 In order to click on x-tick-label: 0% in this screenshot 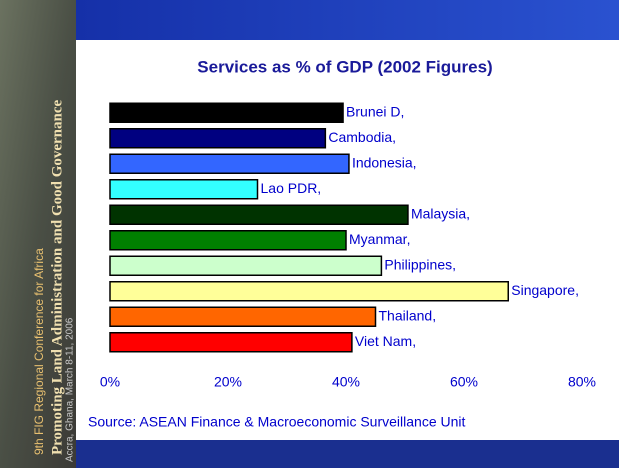, I will do `click(110, 382)`.